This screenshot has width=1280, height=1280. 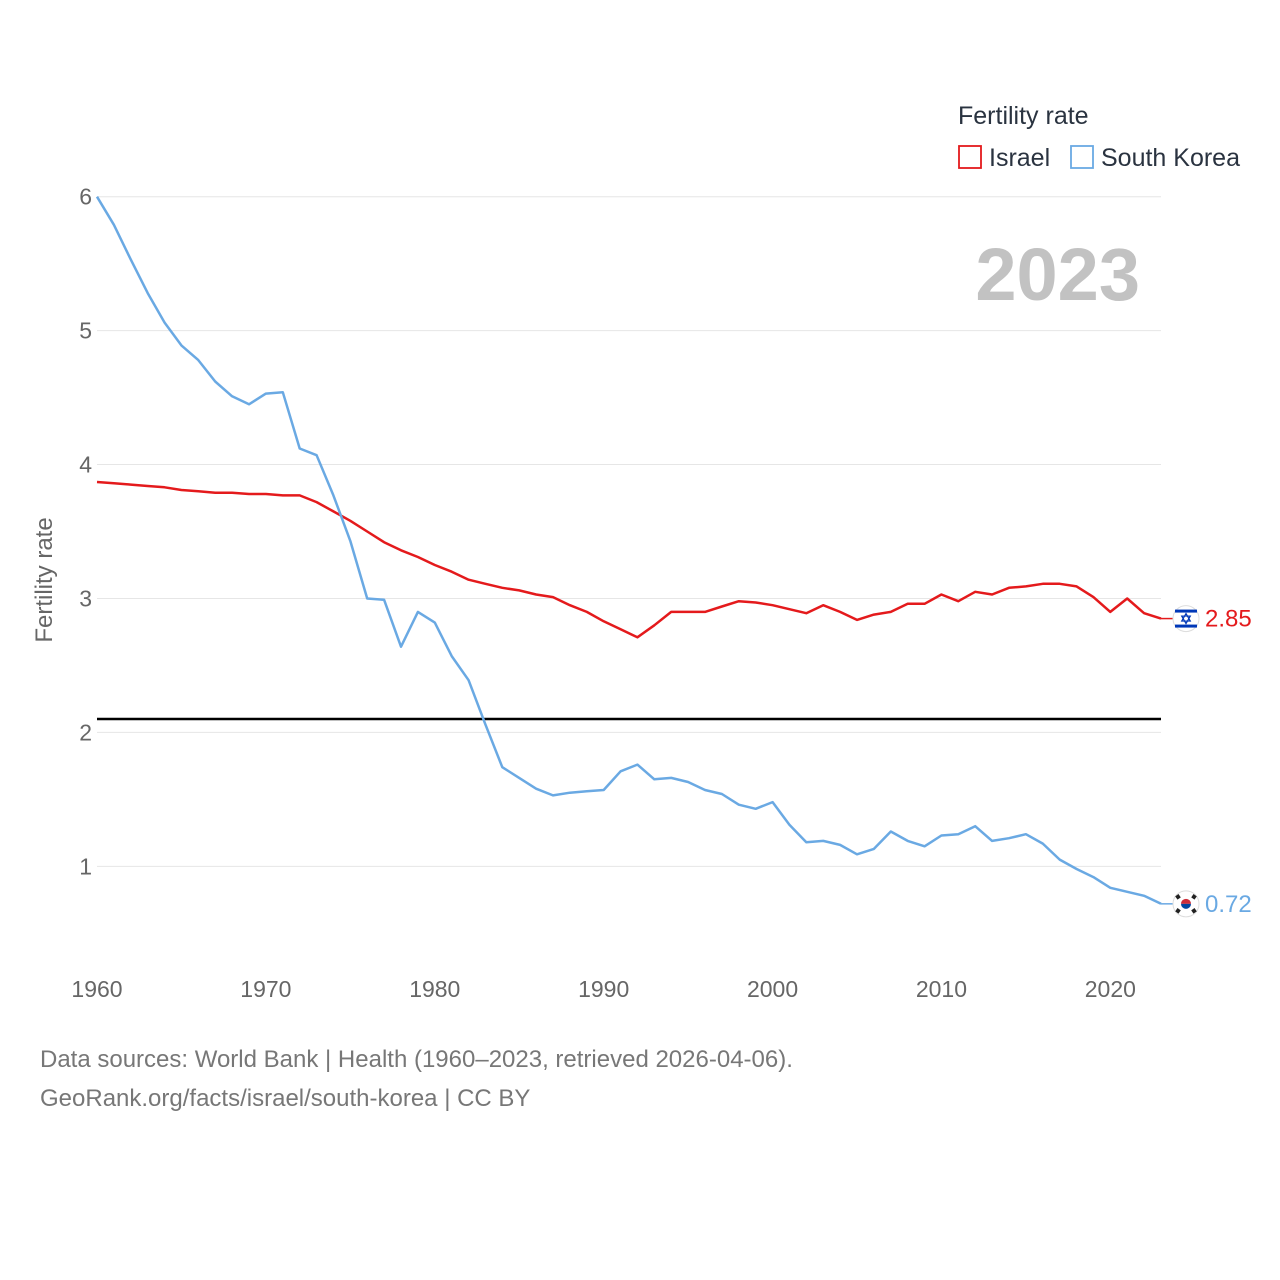 I want to click on x-tick-label: 2020, so click(x=1110, y=989).